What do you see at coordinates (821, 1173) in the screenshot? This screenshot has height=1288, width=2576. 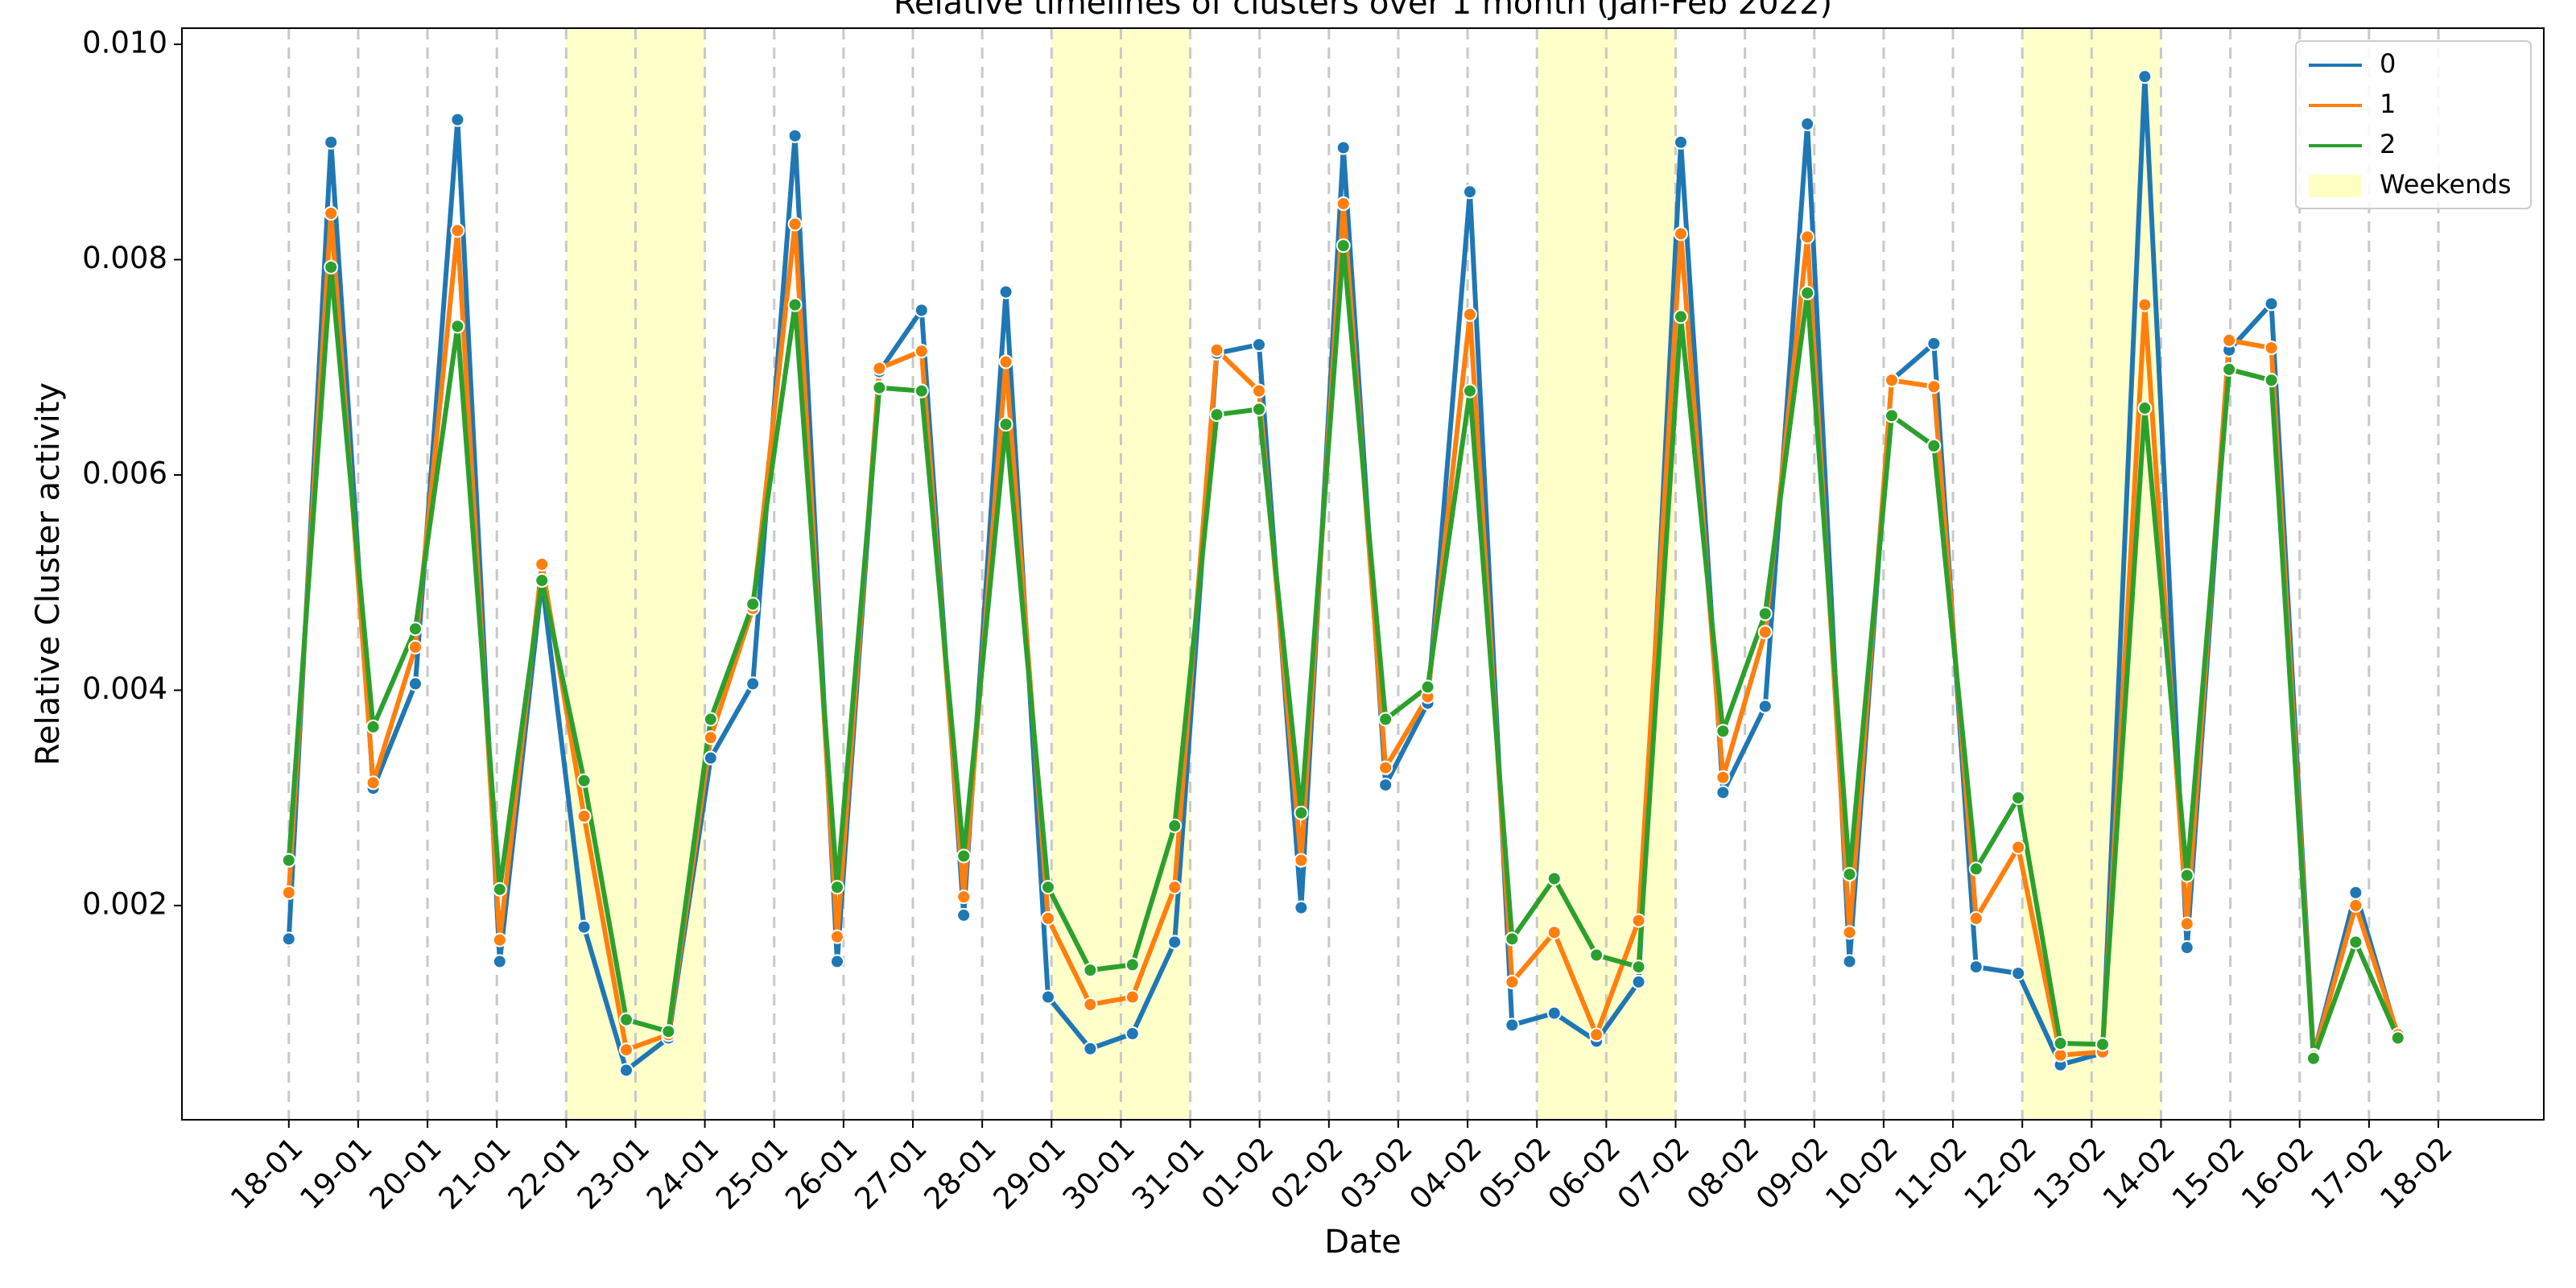 I see `x-tick-label: 26-01` at bounding box center [821, 1173].